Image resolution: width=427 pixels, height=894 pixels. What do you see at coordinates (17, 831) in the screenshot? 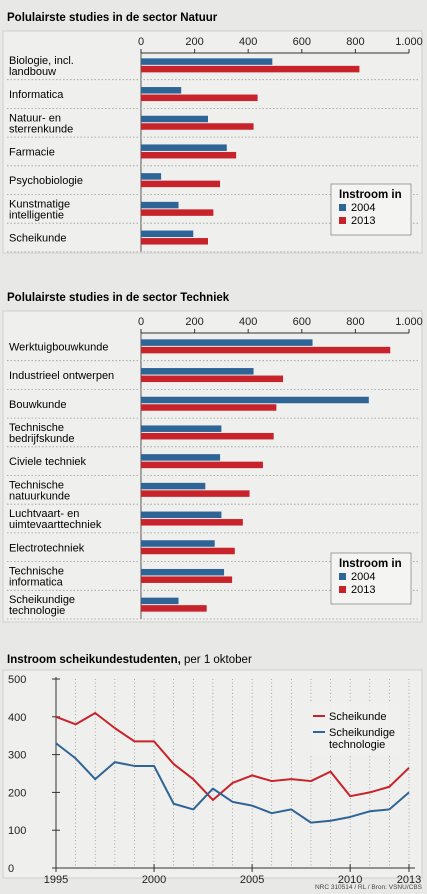
I see `y-tick-label: 100` at bounding box center [17, 831].